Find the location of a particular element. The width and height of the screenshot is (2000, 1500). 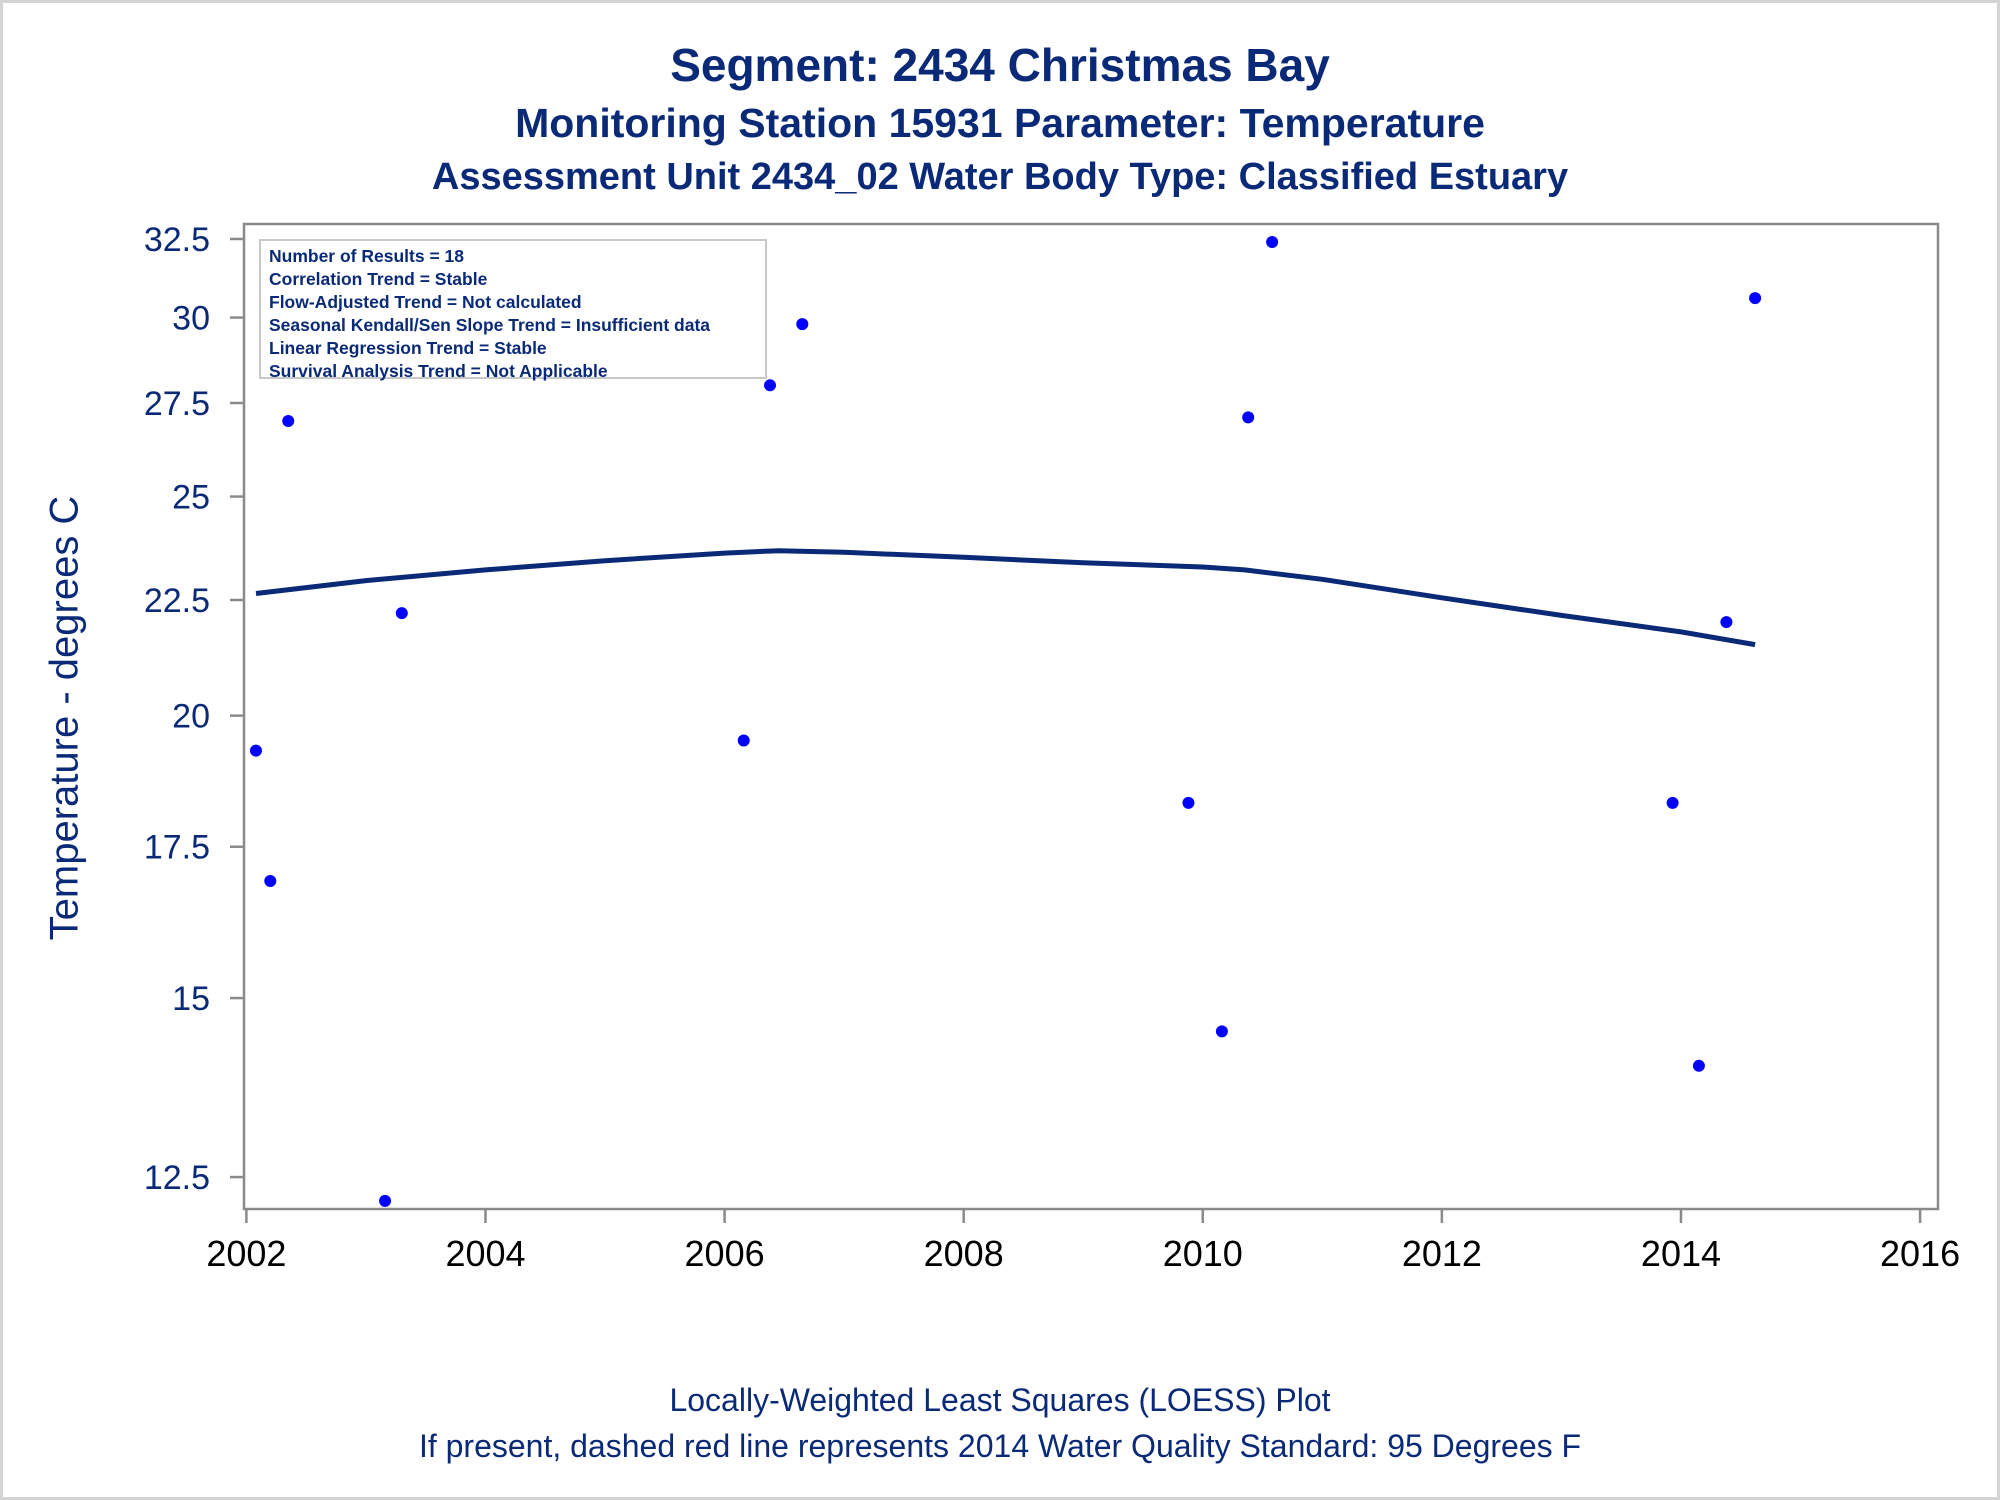

stat-flow-adjusted-trend: Flow-Adjusted Trend = Not calculated is located at coordinates (425, 302).